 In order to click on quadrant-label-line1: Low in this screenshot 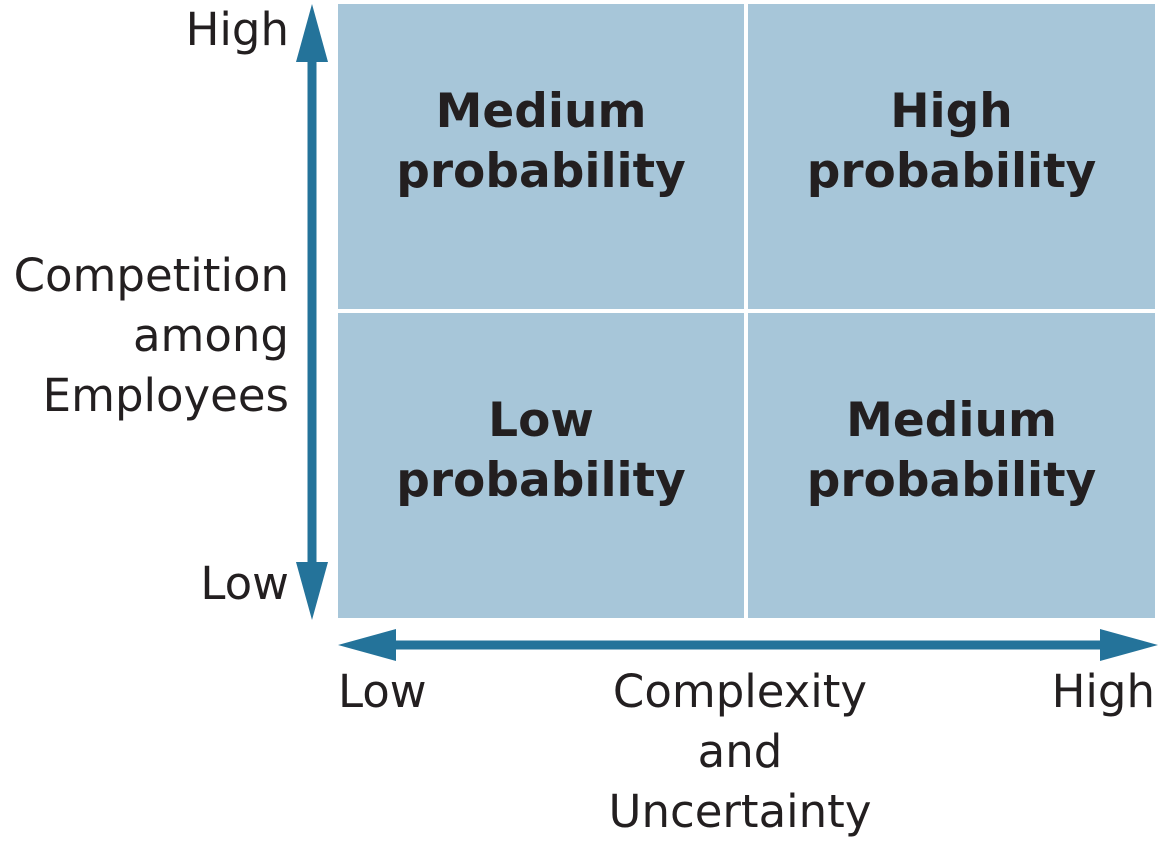, I will do `click(541, 420)`.